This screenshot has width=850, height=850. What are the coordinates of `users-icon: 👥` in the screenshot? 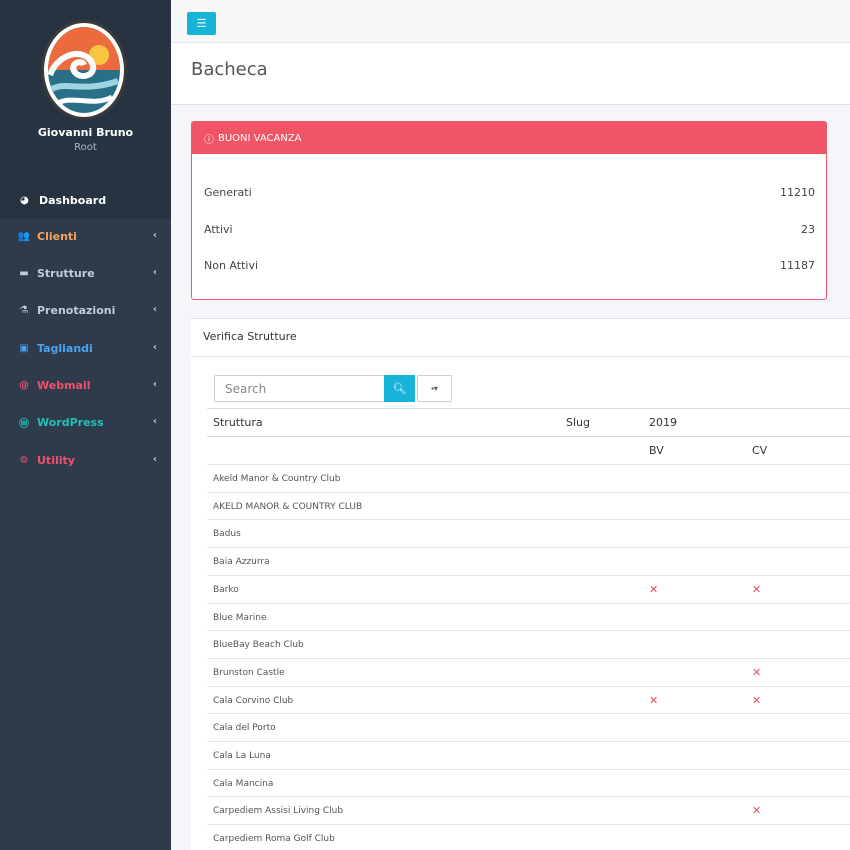 It's located at (24, 236).